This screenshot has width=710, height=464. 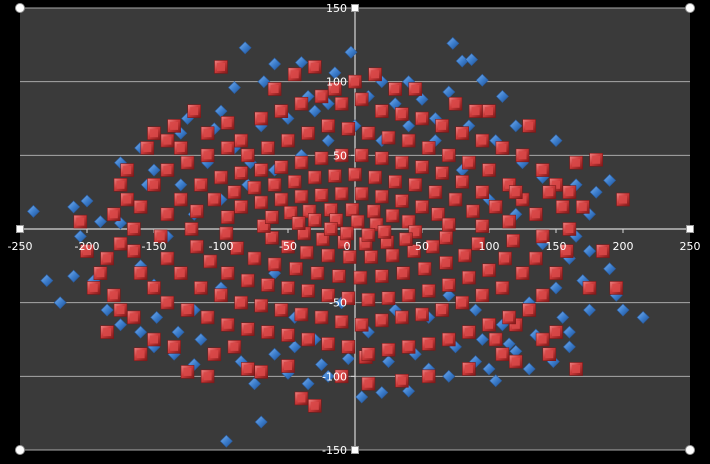 What do you see at coordinates (221, 246) in the screenshot?
I see `x-tick-label: -100` at bounding box center [221, 246].